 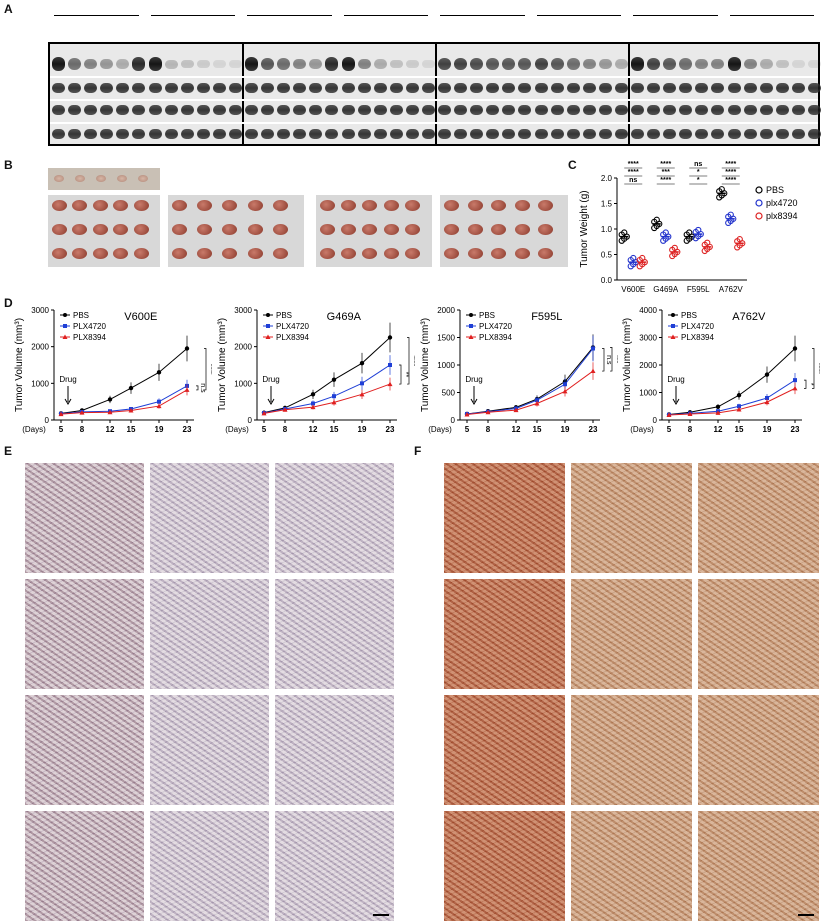 I want to click on significance-label: ***, so click(x=666, y=172).